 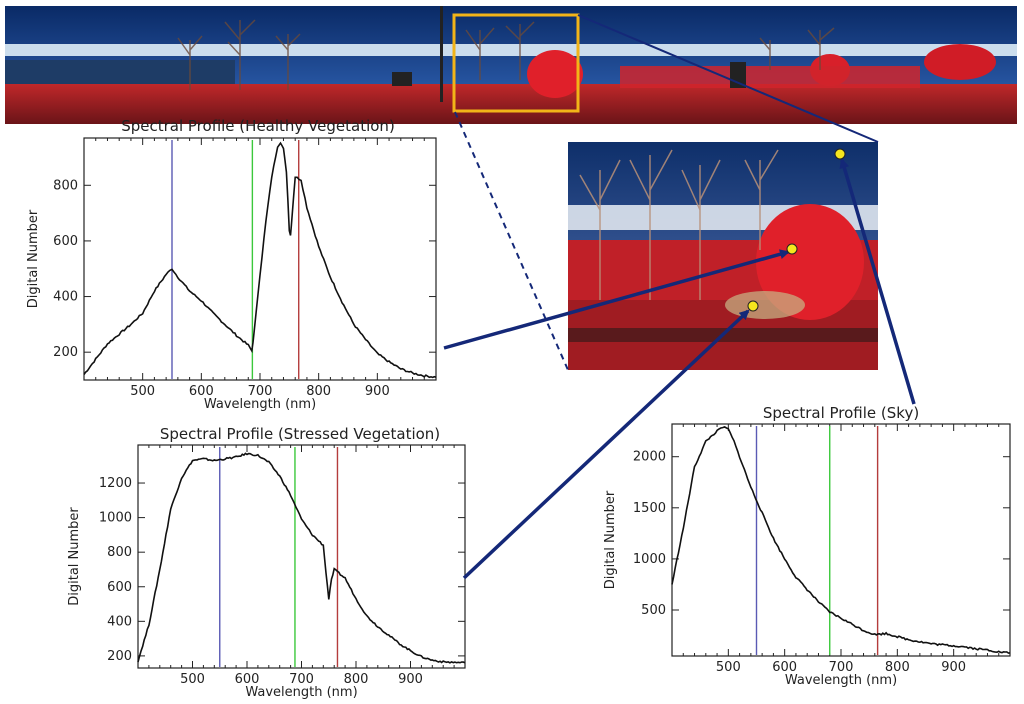 I want to click on chart-title: Spectral Profile (Healthy Vegetation), so click(x=258, y=126).